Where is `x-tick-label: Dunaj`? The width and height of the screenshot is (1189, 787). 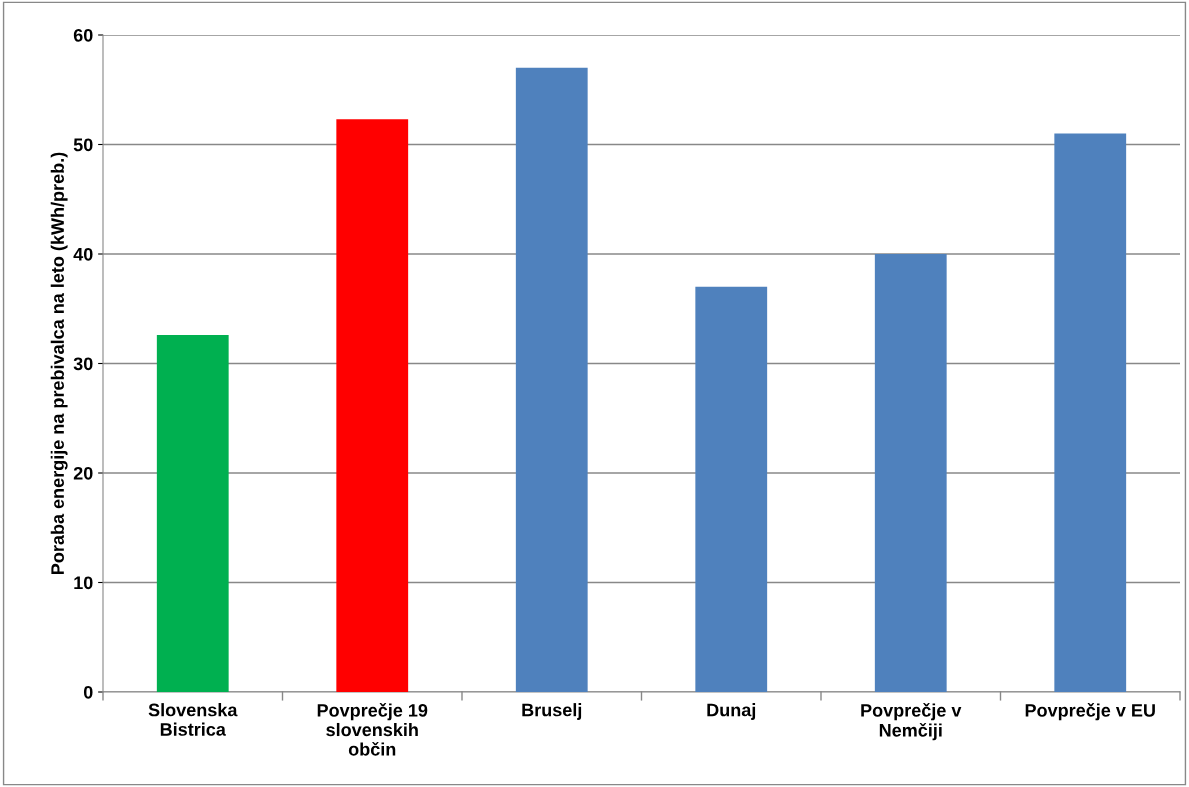 x-tick-label: Dunaj is located at coordinates (731, 711).